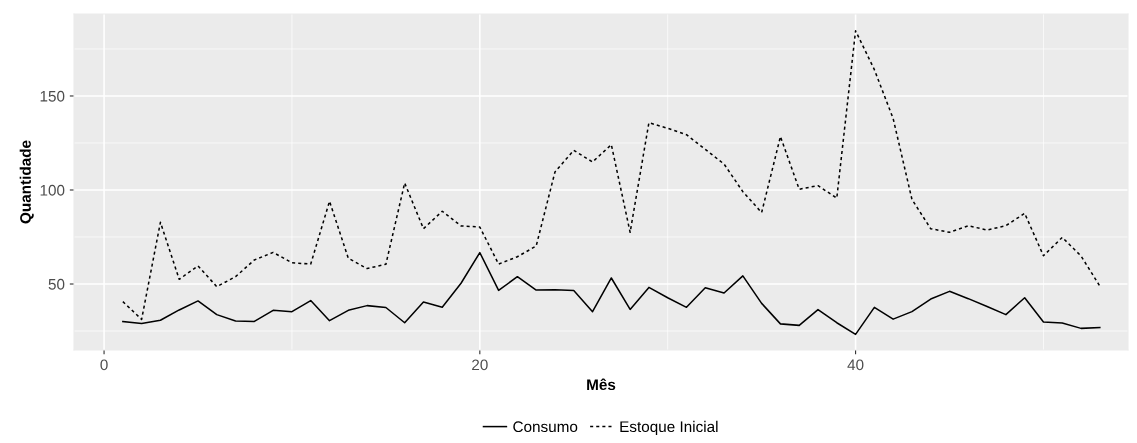  I want to click on legend-label: Estoque Inicial, so click(669, 428).